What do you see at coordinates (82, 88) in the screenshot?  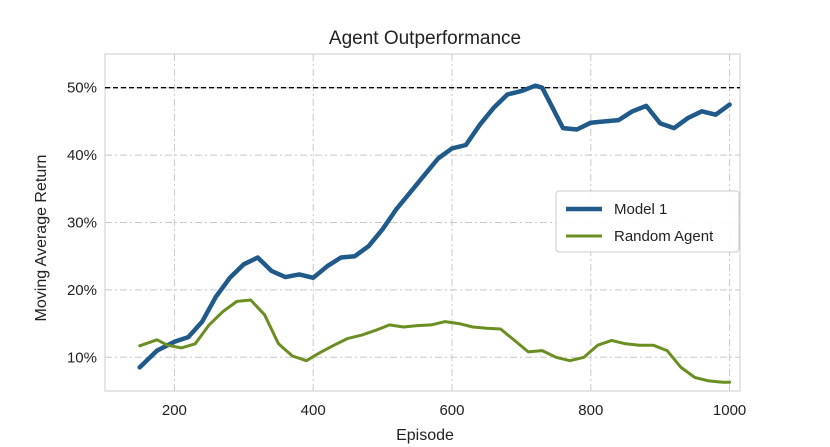 I see `y-tick-label: 50%` at bounding box center [82, 88].